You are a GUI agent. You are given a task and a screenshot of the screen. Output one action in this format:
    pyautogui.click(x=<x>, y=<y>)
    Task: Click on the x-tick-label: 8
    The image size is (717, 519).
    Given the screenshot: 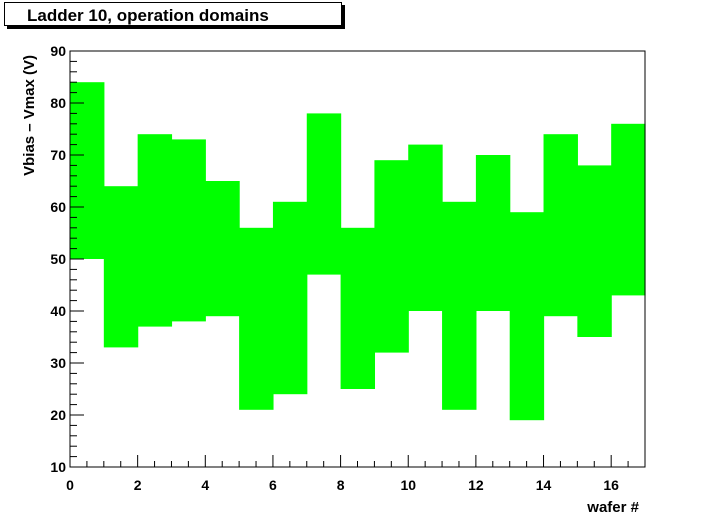 What is the action you would take?
    pyautogui.click(x=341, y=485)
    